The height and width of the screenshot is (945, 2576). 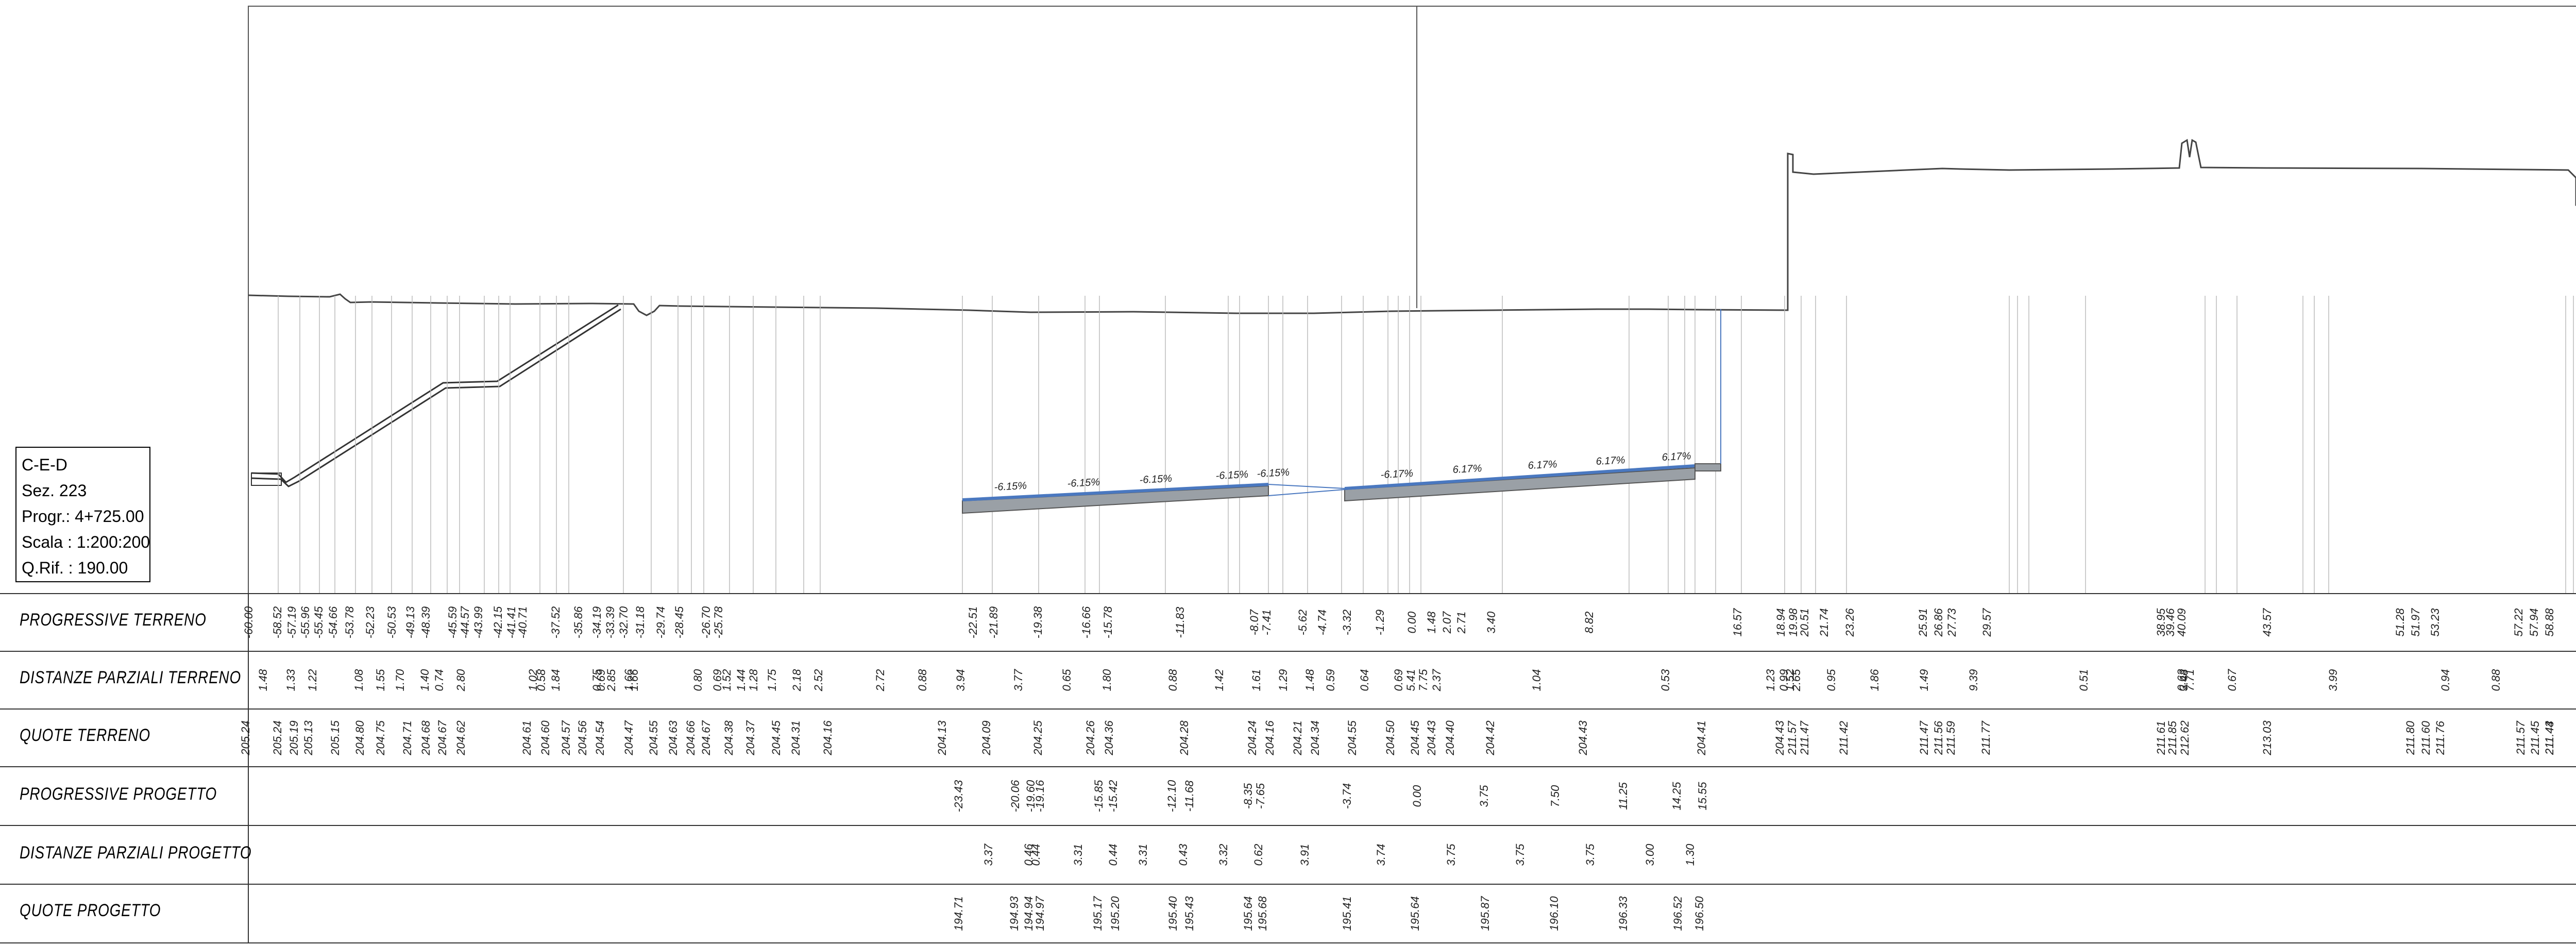 I want to click on quote-terreno-value: 204.16, so click(x=1269, y=738).